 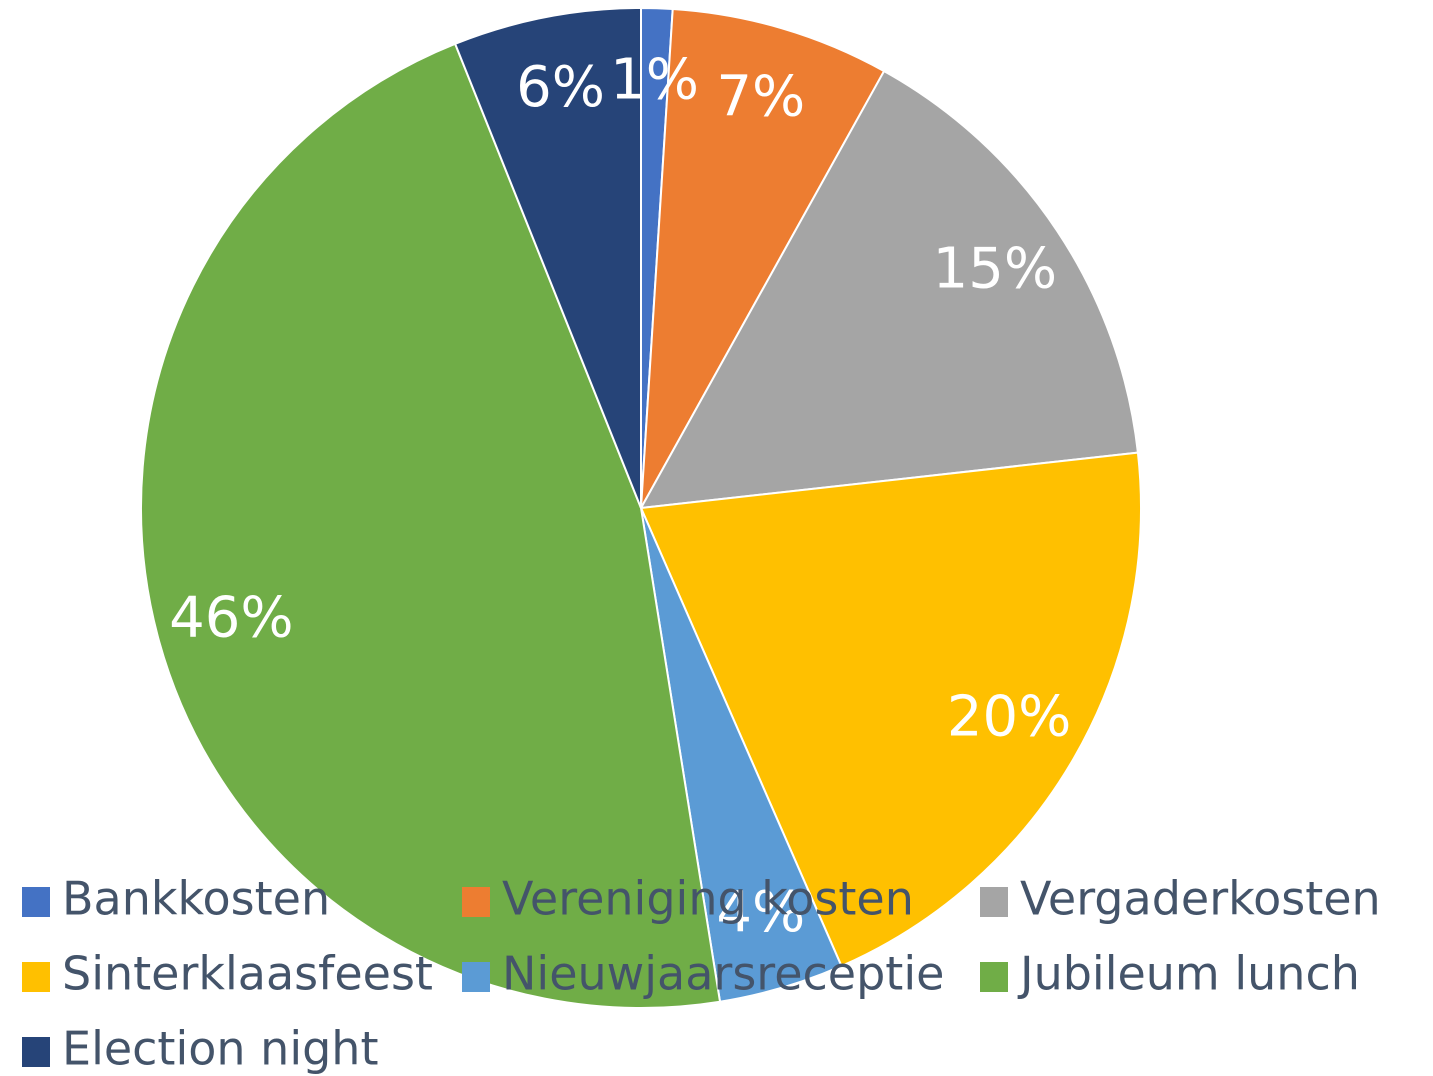 What do you see at coordinates (654, 79) in the screenshot?
I see `data-label: 1%` at bounding box center [654, 79].